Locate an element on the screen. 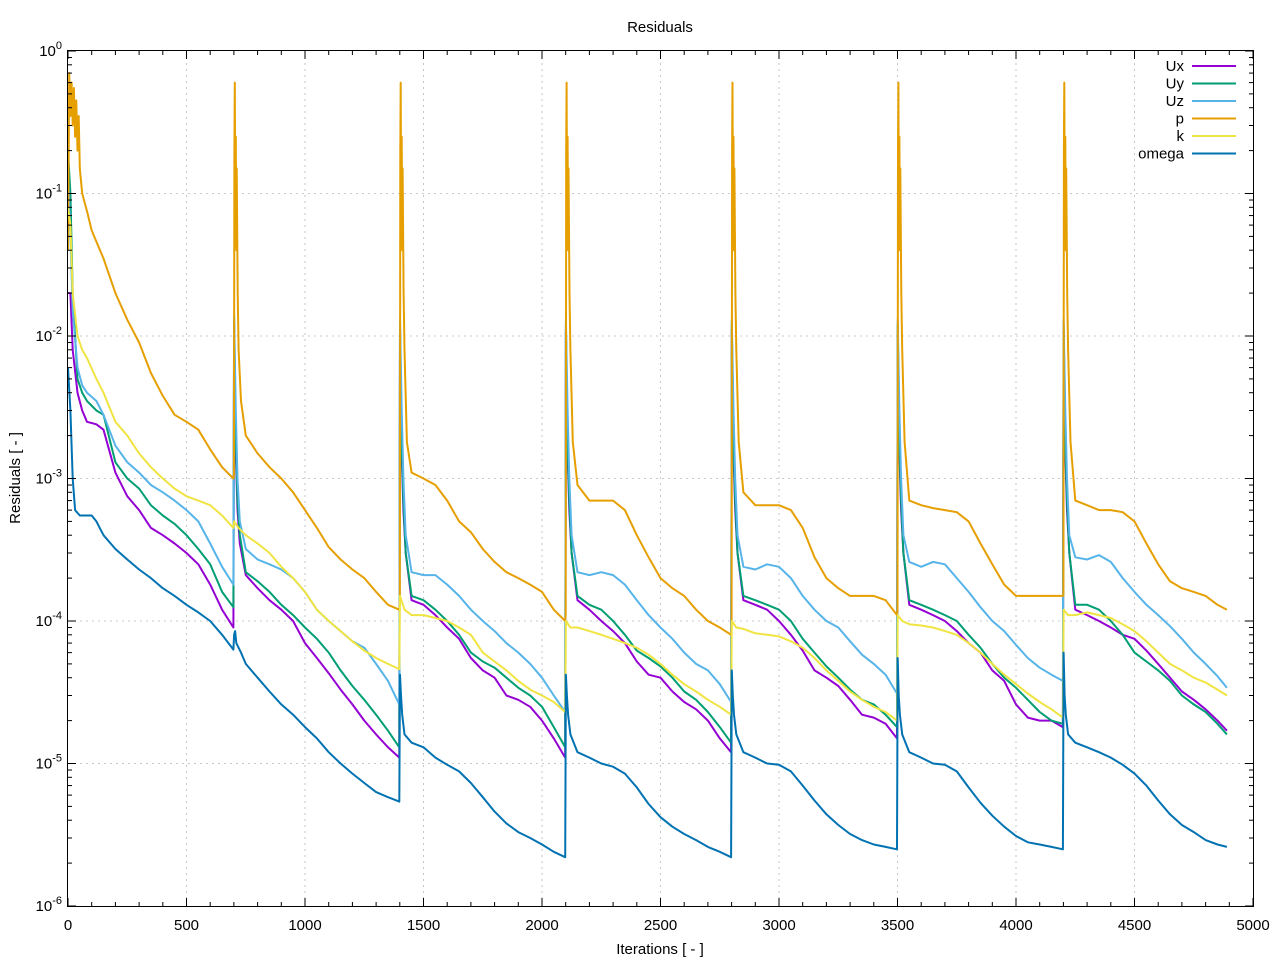  x-tick-label: 3500 is located at coordinates (897, 925).